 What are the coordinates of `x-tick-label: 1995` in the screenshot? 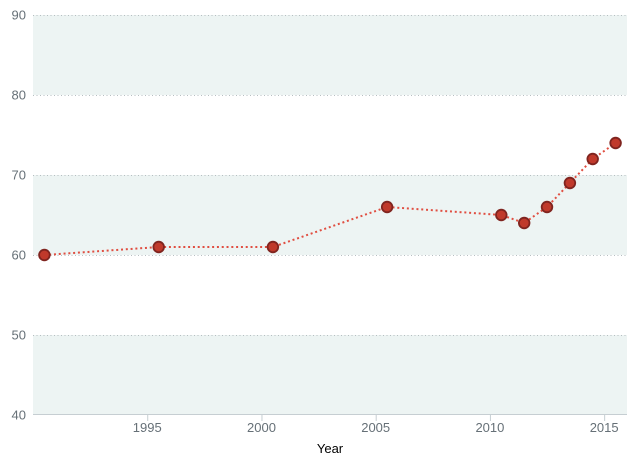 It's located at (147, 427).